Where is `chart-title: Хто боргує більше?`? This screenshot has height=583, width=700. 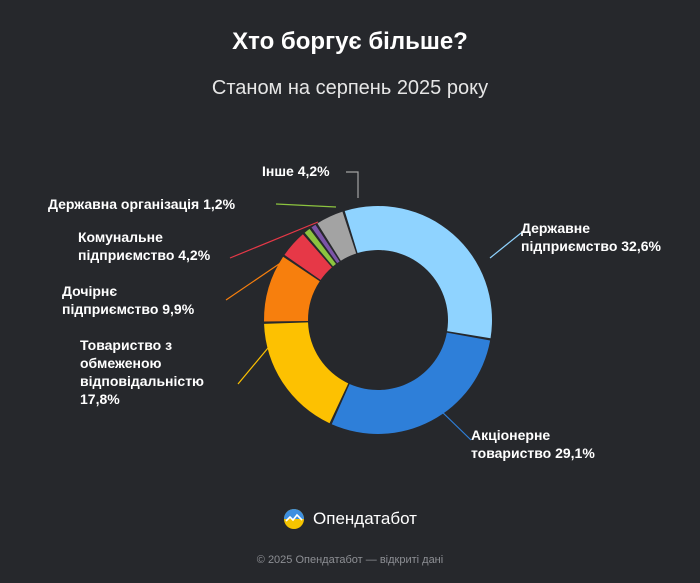
chart-title: Хто боргує більше? is located at coordinates (350, 41).